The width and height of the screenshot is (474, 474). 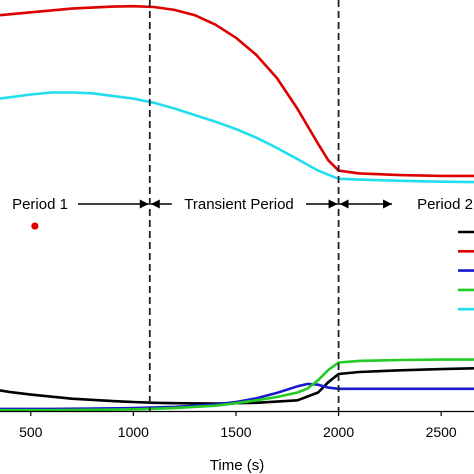 I want to click on x-tick-label-3: 2000, so click(x=338, y=432).